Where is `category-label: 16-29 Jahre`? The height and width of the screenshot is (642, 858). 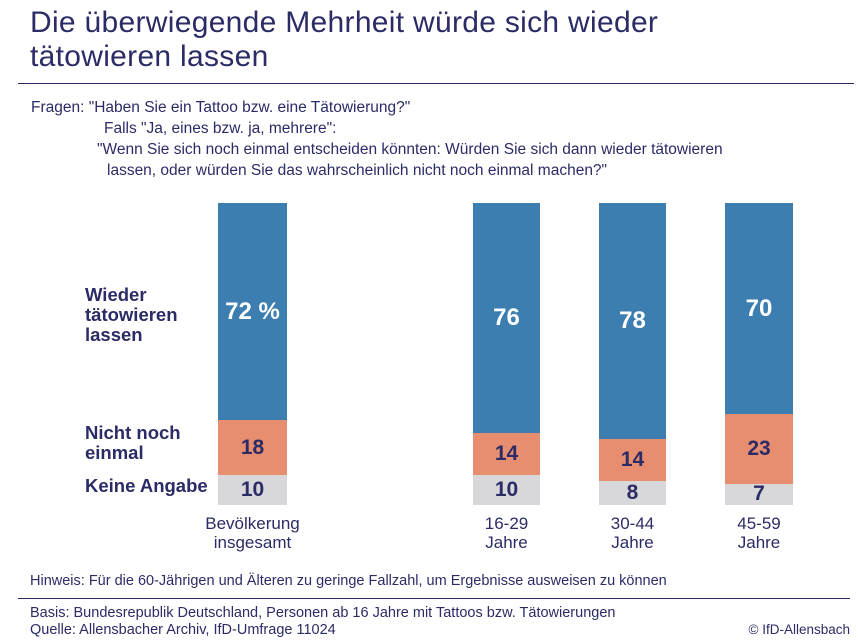 category-label: 16-29 Jahre is located at coordinates (506, 533).